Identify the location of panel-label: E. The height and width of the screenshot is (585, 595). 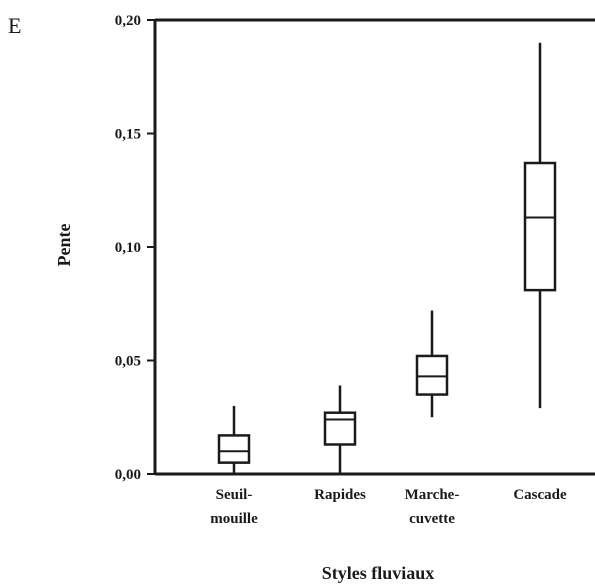
(14, 25).